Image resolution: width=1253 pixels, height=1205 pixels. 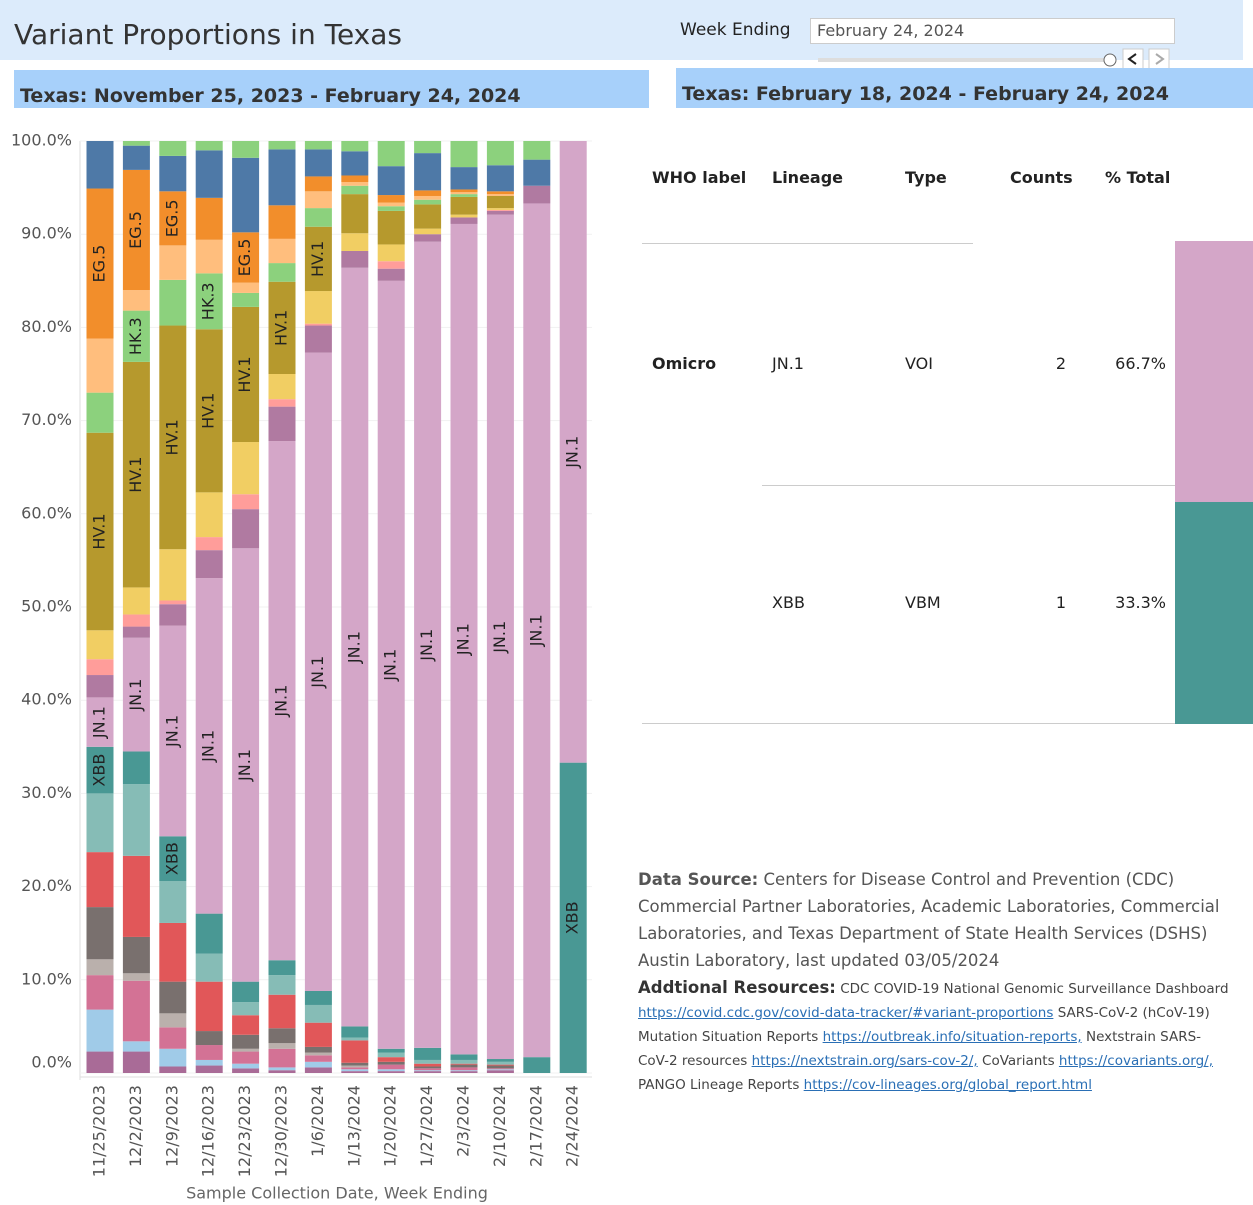 I want to click on segment-label: XBB, so click(x=171, y=858).